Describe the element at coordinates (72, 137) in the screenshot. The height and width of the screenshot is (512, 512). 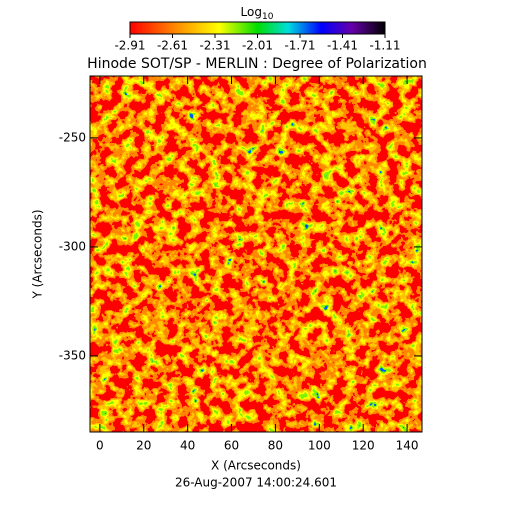
I see `y-tick-label: -250` at that location.